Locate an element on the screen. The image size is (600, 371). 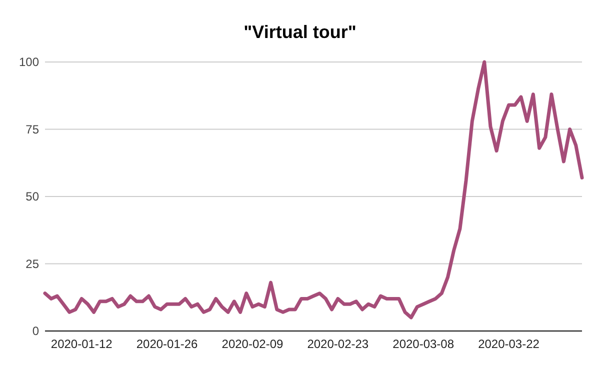
y-tick-label: 100 is located at coordinates (29, 62).